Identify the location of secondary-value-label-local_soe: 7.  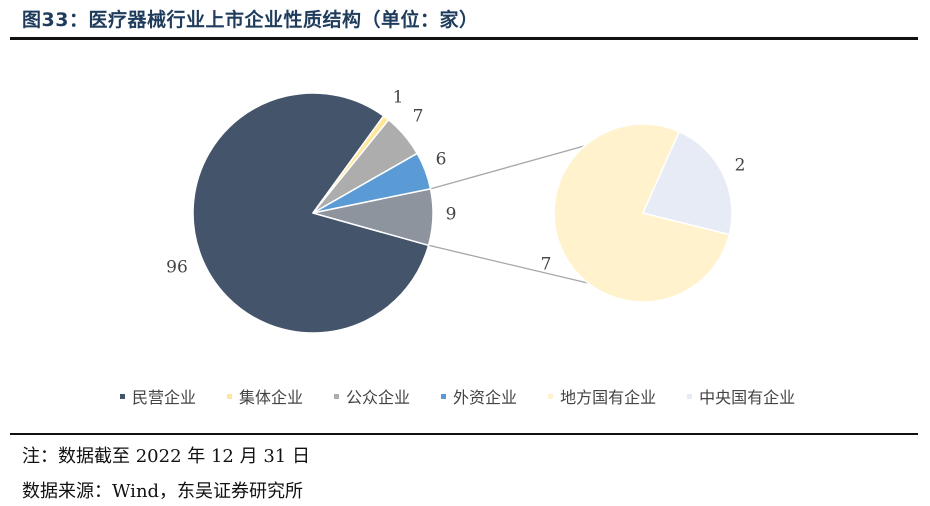
(546, 265).